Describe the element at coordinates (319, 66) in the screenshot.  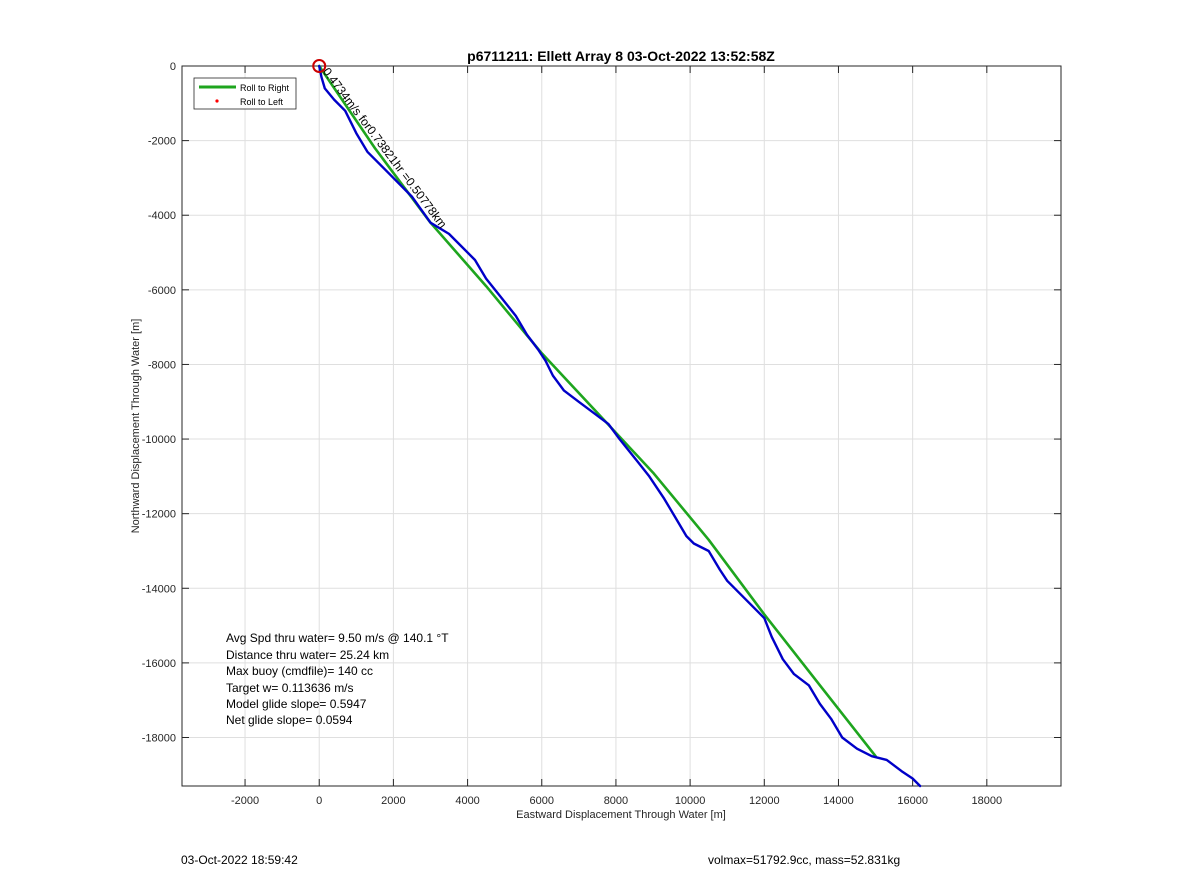
I see `start-marker` at that location.